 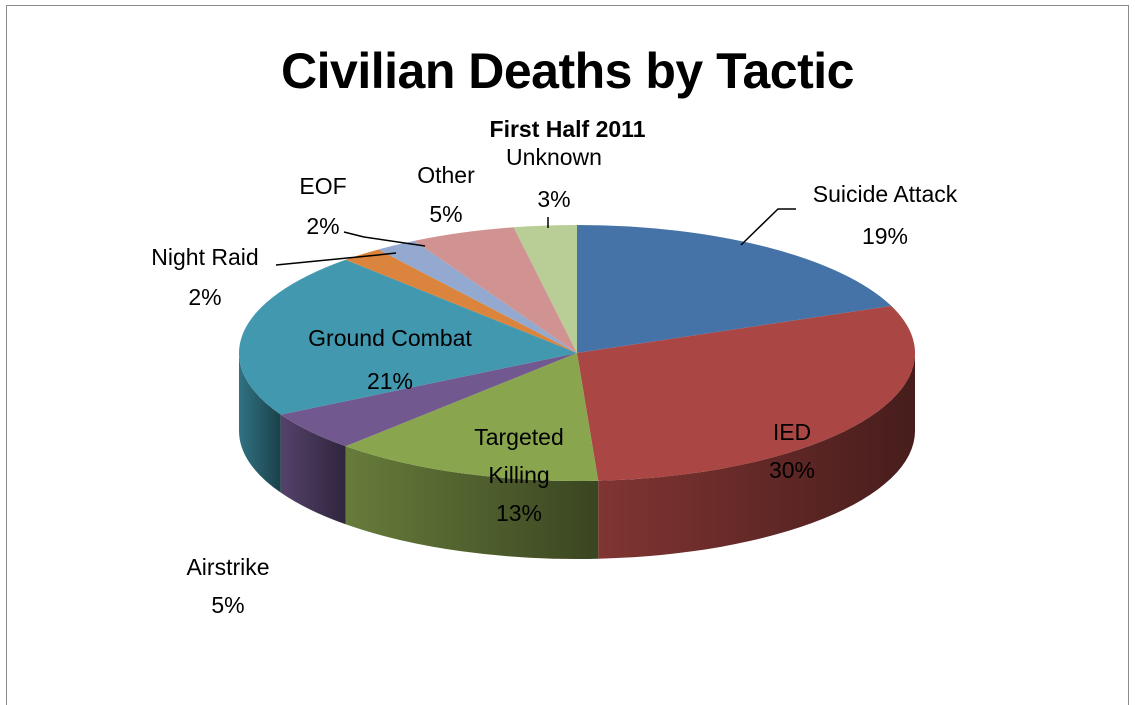 What do you see at coordinates (390, 381) in the screenshot?
I see `slice-value-label: 21%` at bounding box center [390, 381].